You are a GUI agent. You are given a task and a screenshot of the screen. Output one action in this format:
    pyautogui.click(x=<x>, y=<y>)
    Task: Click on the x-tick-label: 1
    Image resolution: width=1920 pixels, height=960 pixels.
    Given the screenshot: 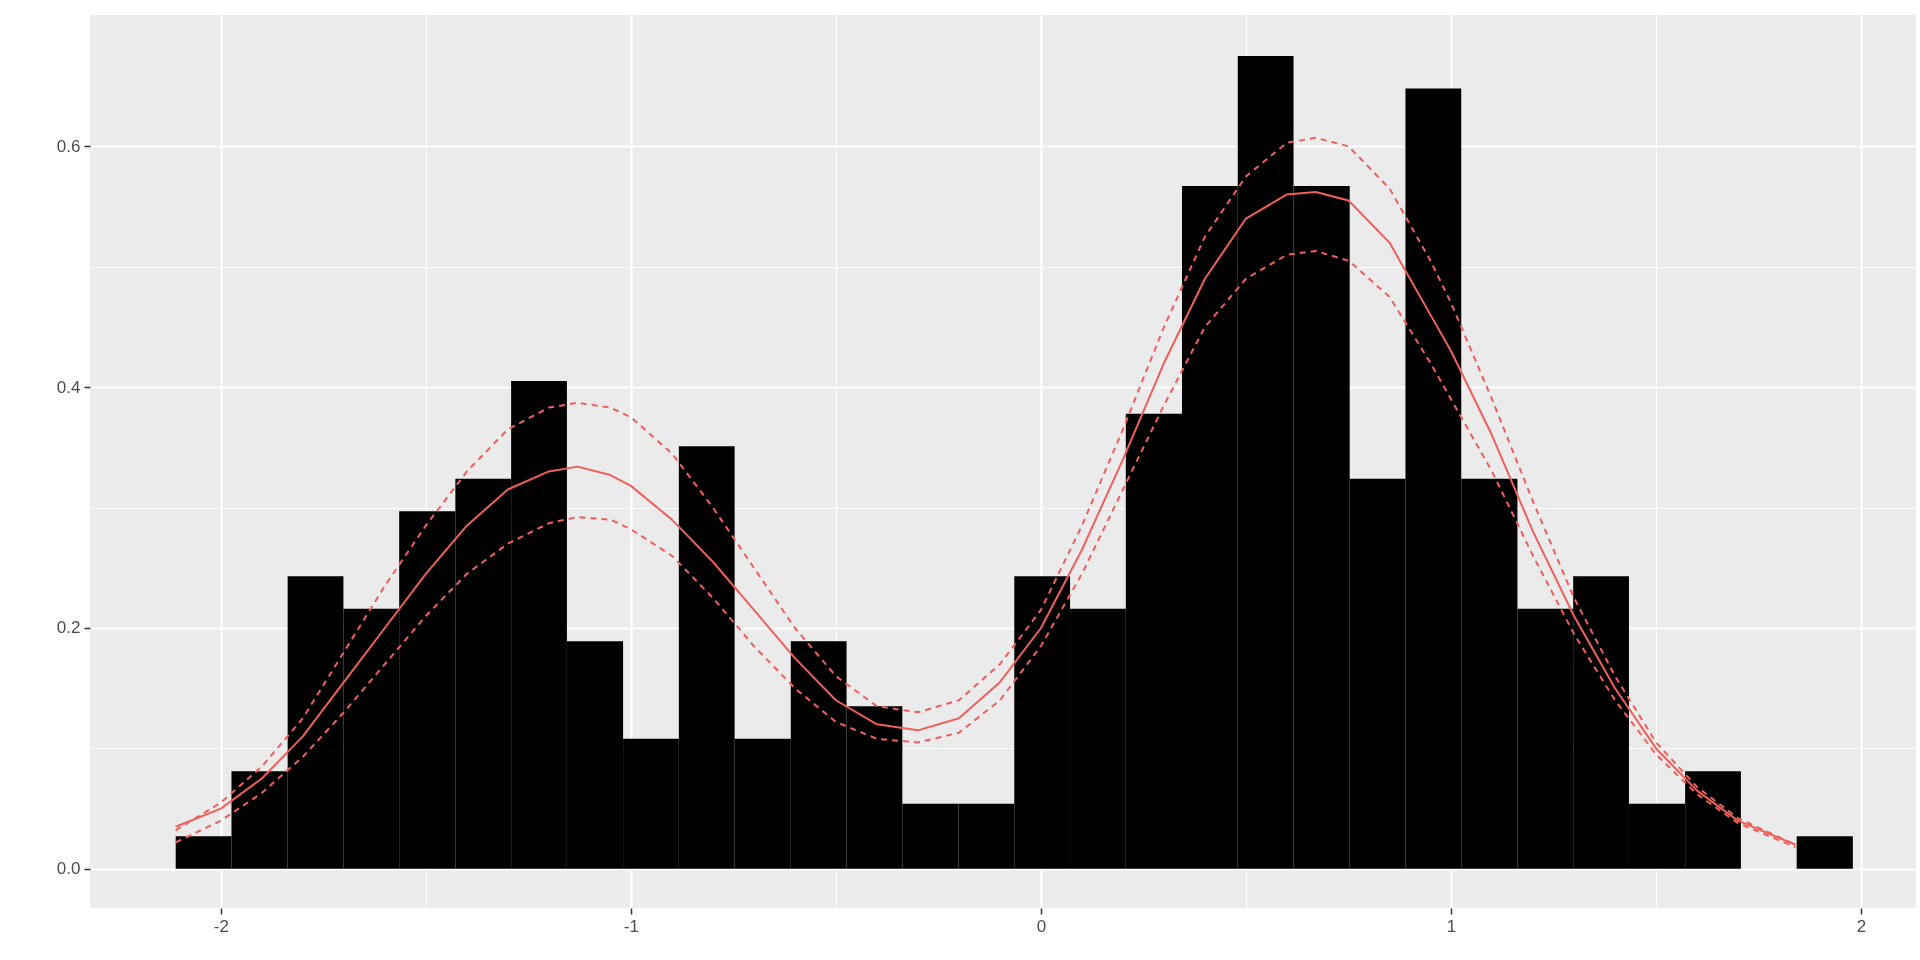 What is the action you would take?
    pyautogui.click(x=1451, y=926)
    